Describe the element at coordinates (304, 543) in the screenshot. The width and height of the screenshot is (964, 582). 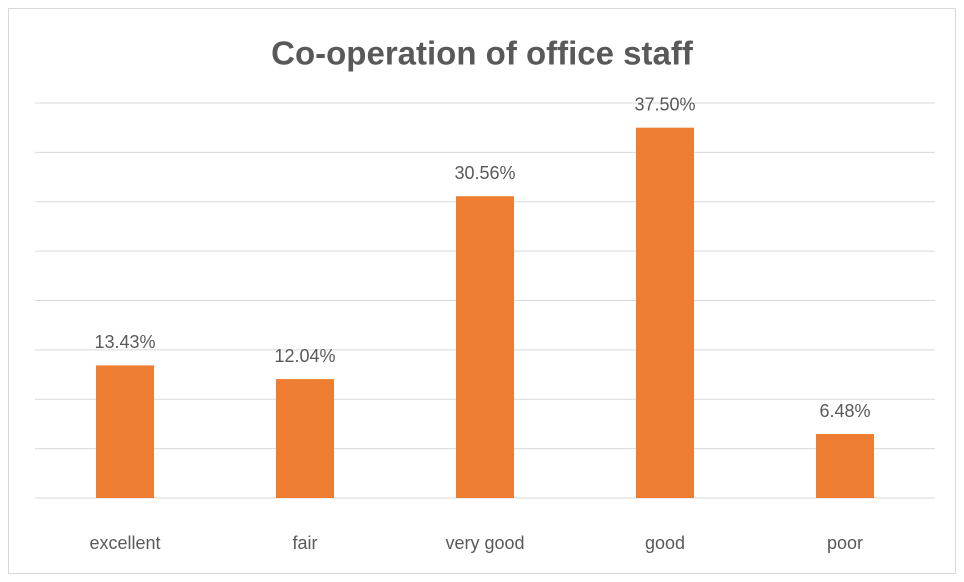
I see `x-tick-label: fair` at that location.